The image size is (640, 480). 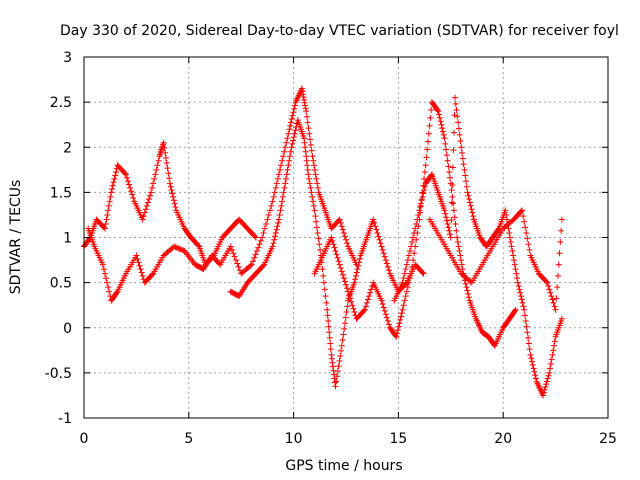 I want to click on x-tick-label: 0, so click(x=84, y=439).